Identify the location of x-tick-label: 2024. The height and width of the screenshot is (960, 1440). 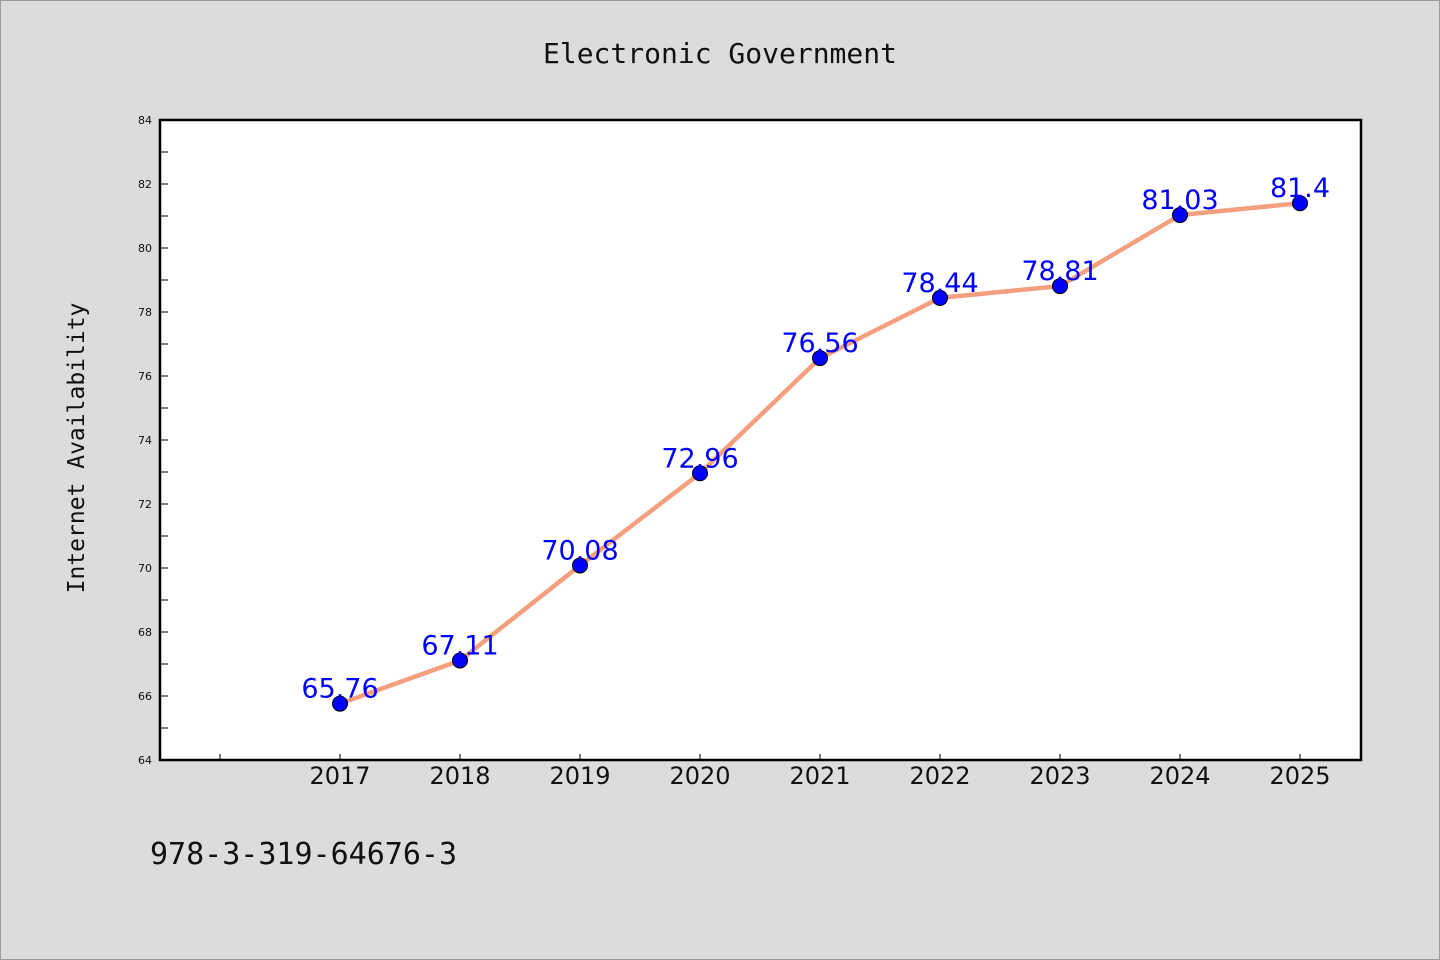
(1179, 776).